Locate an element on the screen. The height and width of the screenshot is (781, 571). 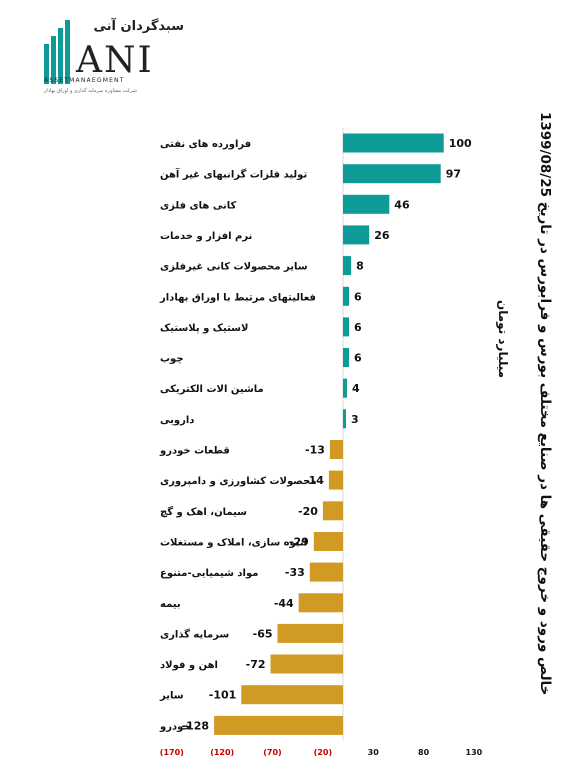
logo-persian-name: سبدگردان آنی is located at coordinates (139, 25).